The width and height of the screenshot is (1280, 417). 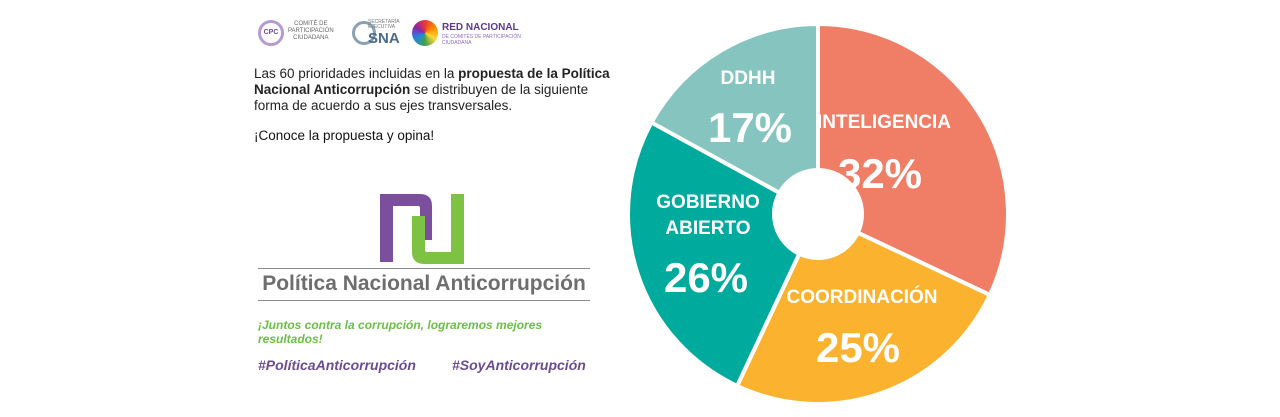 I want to click on slice-label: DDHH, so click(x=748, y=78).